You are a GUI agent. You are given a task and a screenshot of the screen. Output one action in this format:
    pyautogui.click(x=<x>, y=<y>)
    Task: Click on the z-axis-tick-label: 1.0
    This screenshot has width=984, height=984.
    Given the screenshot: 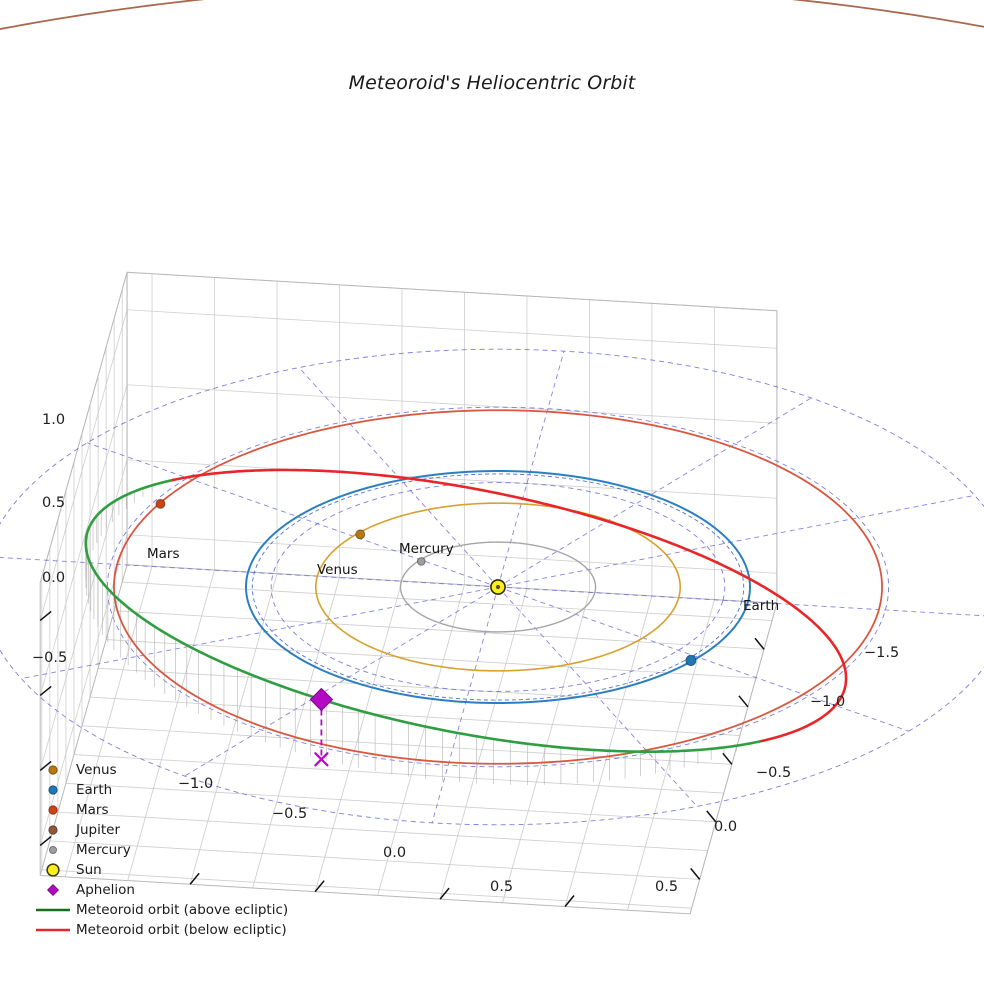 What is the action you would take?
    pyautogui.click(x=54, y=420)
    